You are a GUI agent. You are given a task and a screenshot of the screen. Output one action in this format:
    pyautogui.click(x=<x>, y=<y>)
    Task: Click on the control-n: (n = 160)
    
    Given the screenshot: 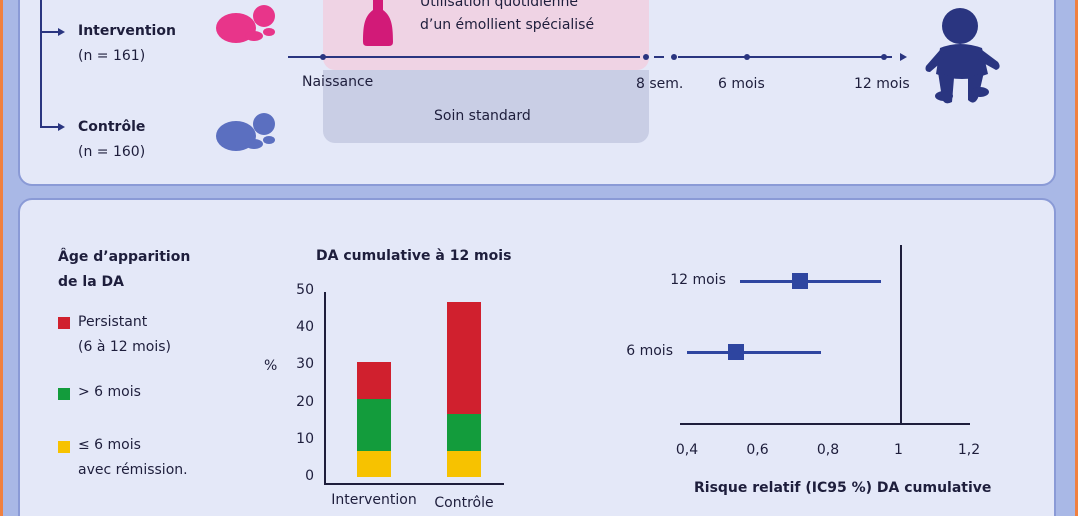 What is the action you would take?
    pyautogui.click(x=112, y=152)
    